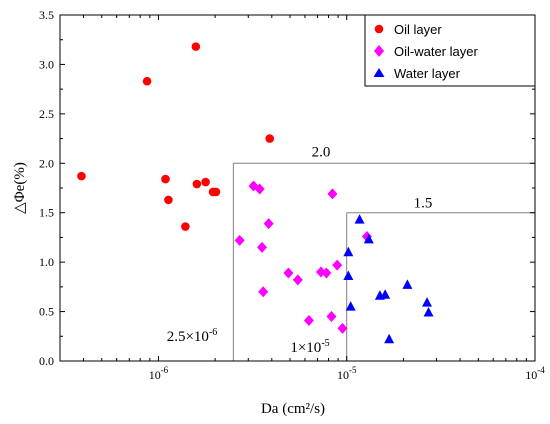 Image resolution: width=550 pixels, height=424 pixels. Describe the element at coordinates (46, 114) in the screenshot. I see `y-tick-label: 2.5` at that location.